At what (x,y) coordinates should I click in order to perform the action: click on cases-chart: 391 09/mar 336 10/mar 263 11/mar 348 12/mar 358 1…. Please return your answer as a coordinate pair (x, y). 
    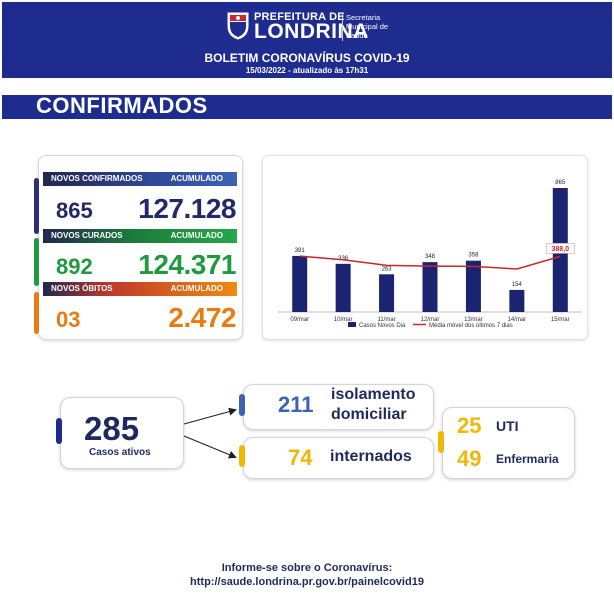
    Looking at the image, I should click on (430, 254).